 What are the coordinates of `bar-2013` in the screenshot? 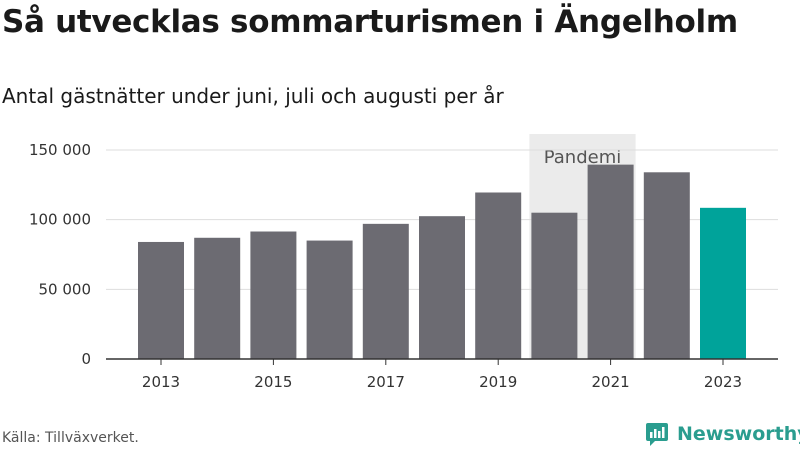 It's located at (161, 300).